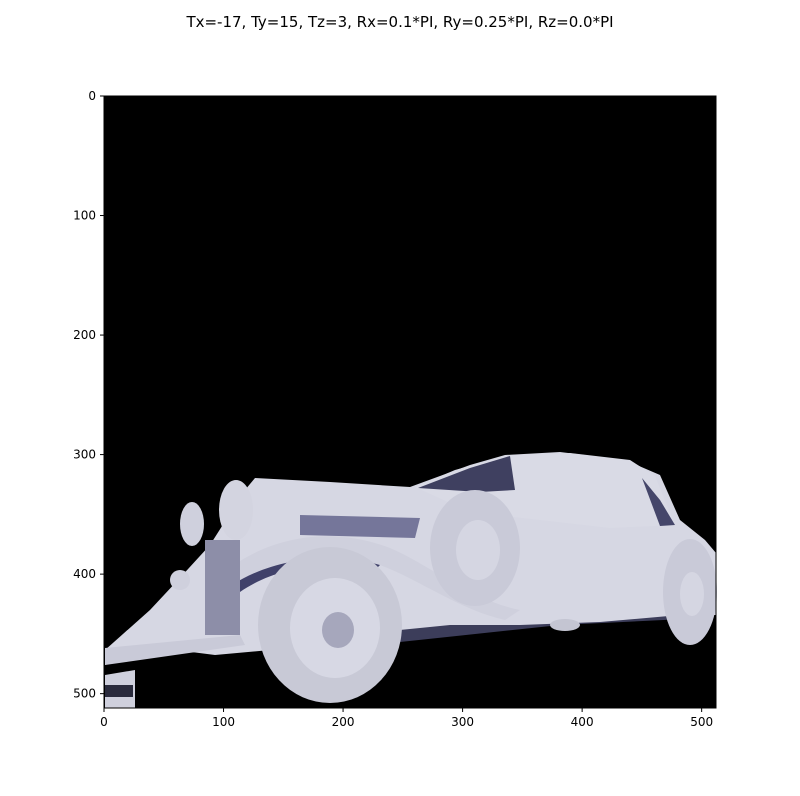 Image resolution: width=800 pixels, height=796 pixels. I want to click on x-tick-label: 200, so click(343, 722).